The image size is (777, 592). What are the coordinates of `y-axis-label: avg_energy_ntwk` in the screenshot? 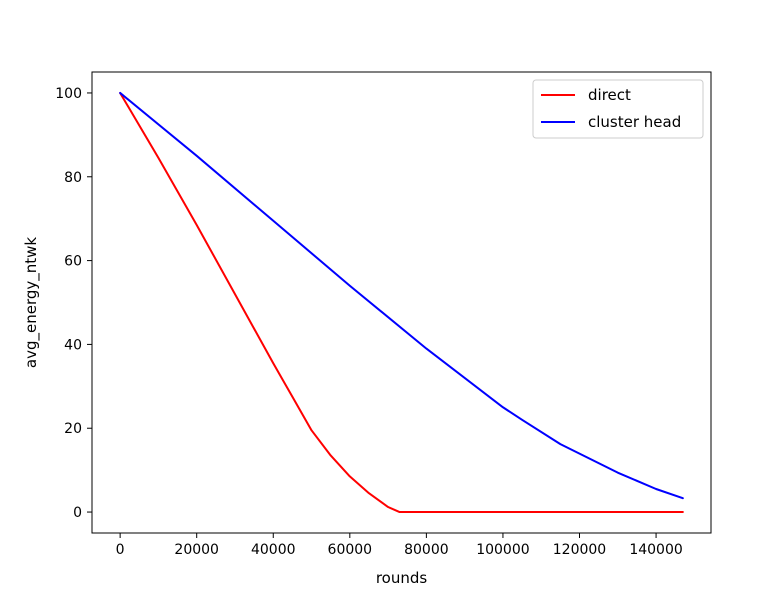 It's located at (31, 303).